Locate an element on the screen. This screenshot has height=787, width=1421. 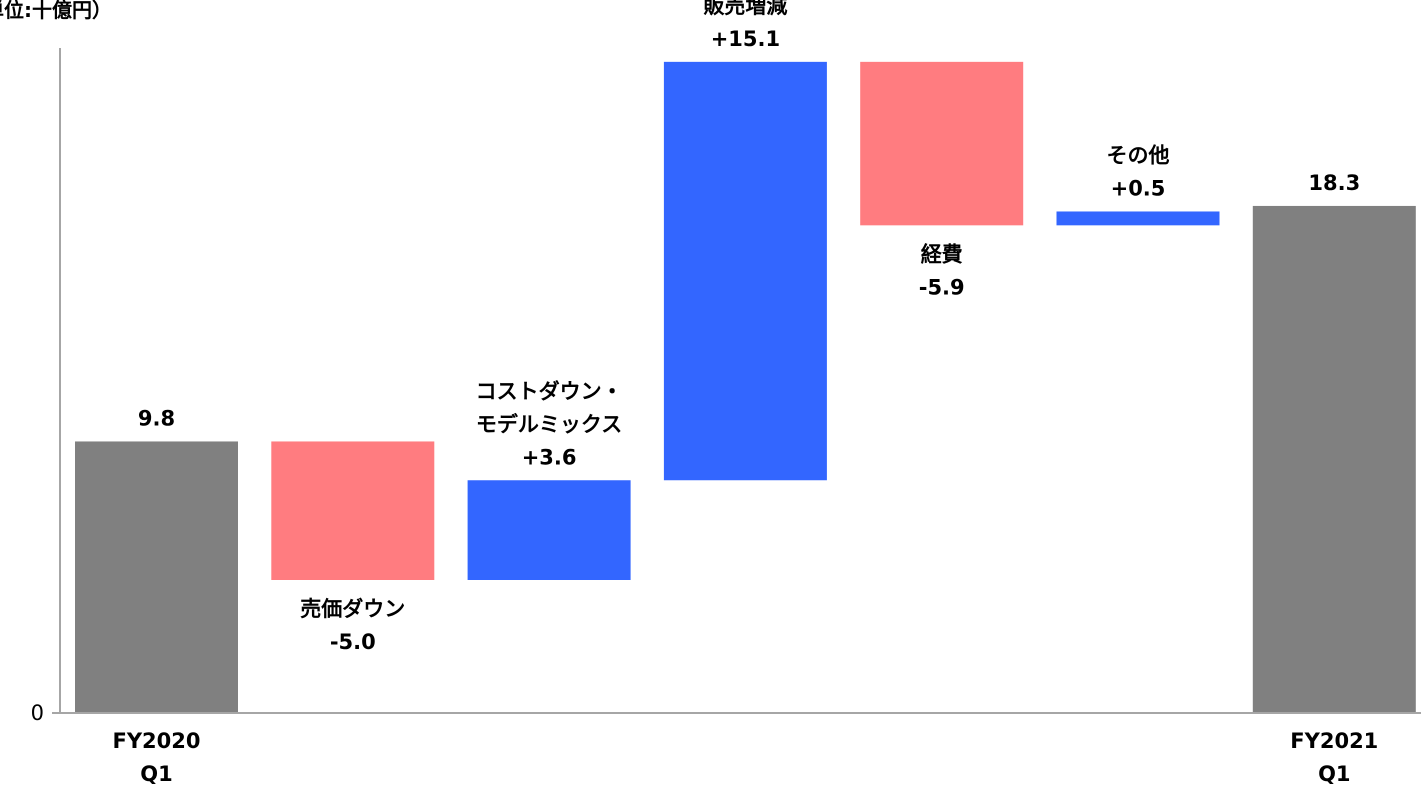
step-2-label-line-0: コストダウン・ is located at coordinates (549, 391).